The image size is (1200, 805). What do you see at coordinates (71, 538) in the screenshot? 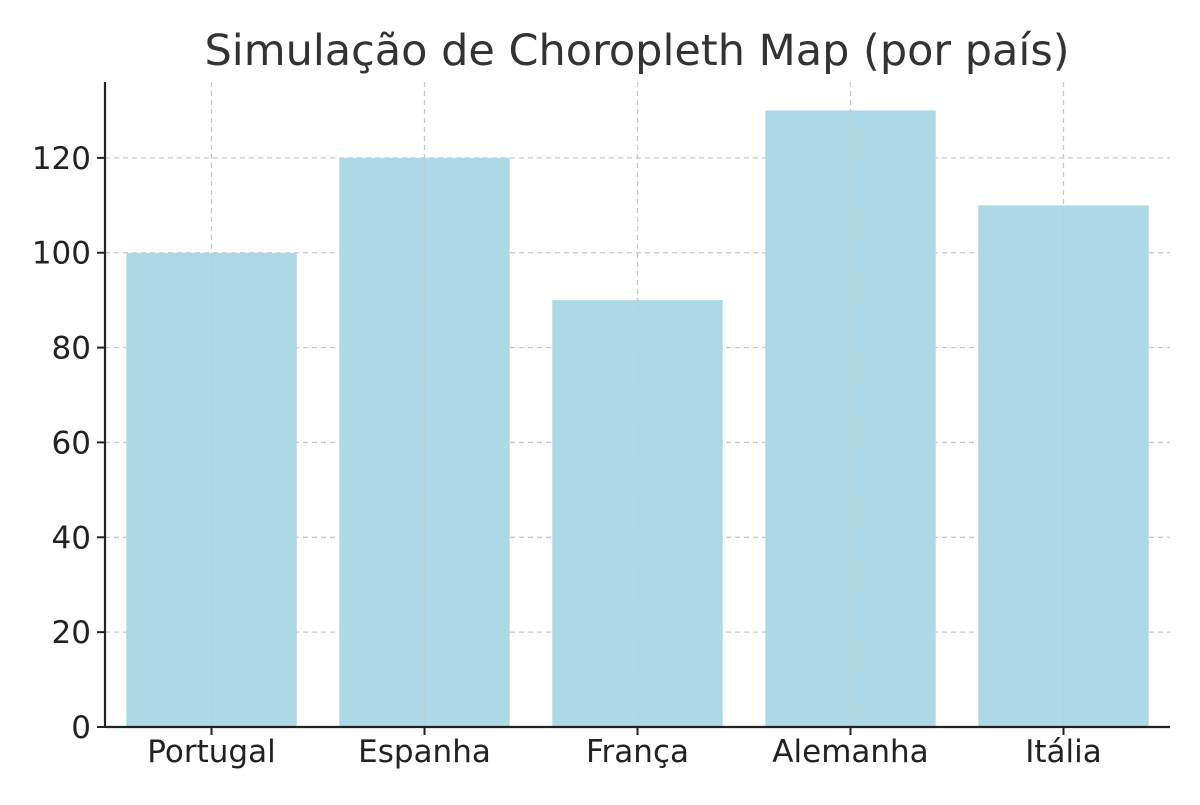
I see `y-tick-label-40: 40` at bounding box center [71, 538].